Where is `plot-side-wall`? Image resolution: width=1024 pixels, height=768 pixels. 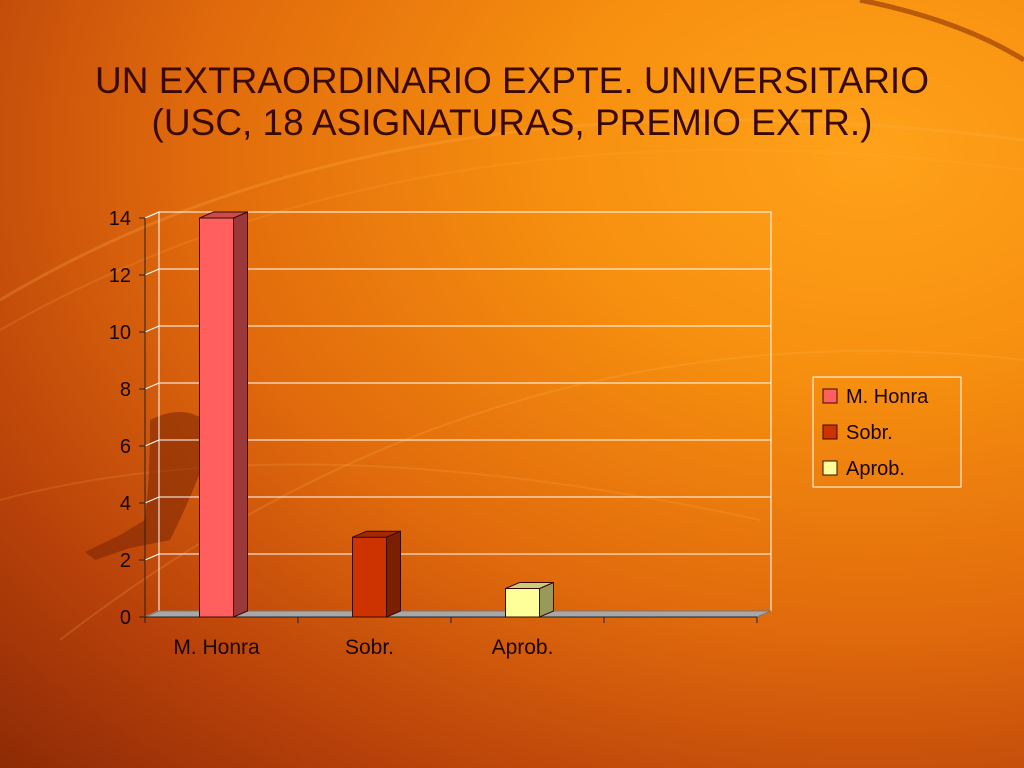
plot-side-wall is located at coordinates (152, 414).